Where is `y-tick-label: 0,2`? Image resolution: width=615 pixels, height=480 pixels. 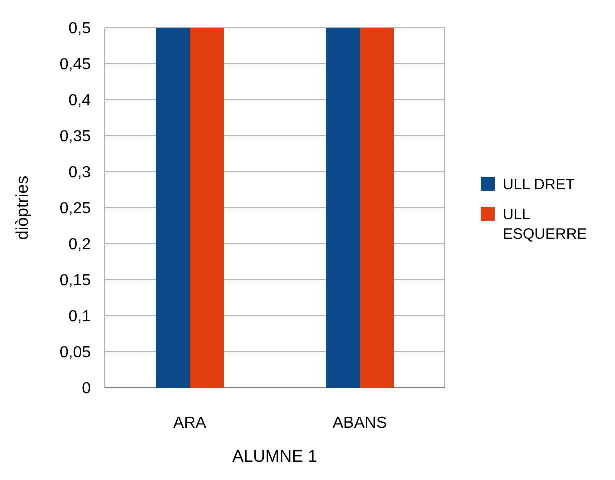
y-tick-label: 0,2 is located at coordinates (80, 245).